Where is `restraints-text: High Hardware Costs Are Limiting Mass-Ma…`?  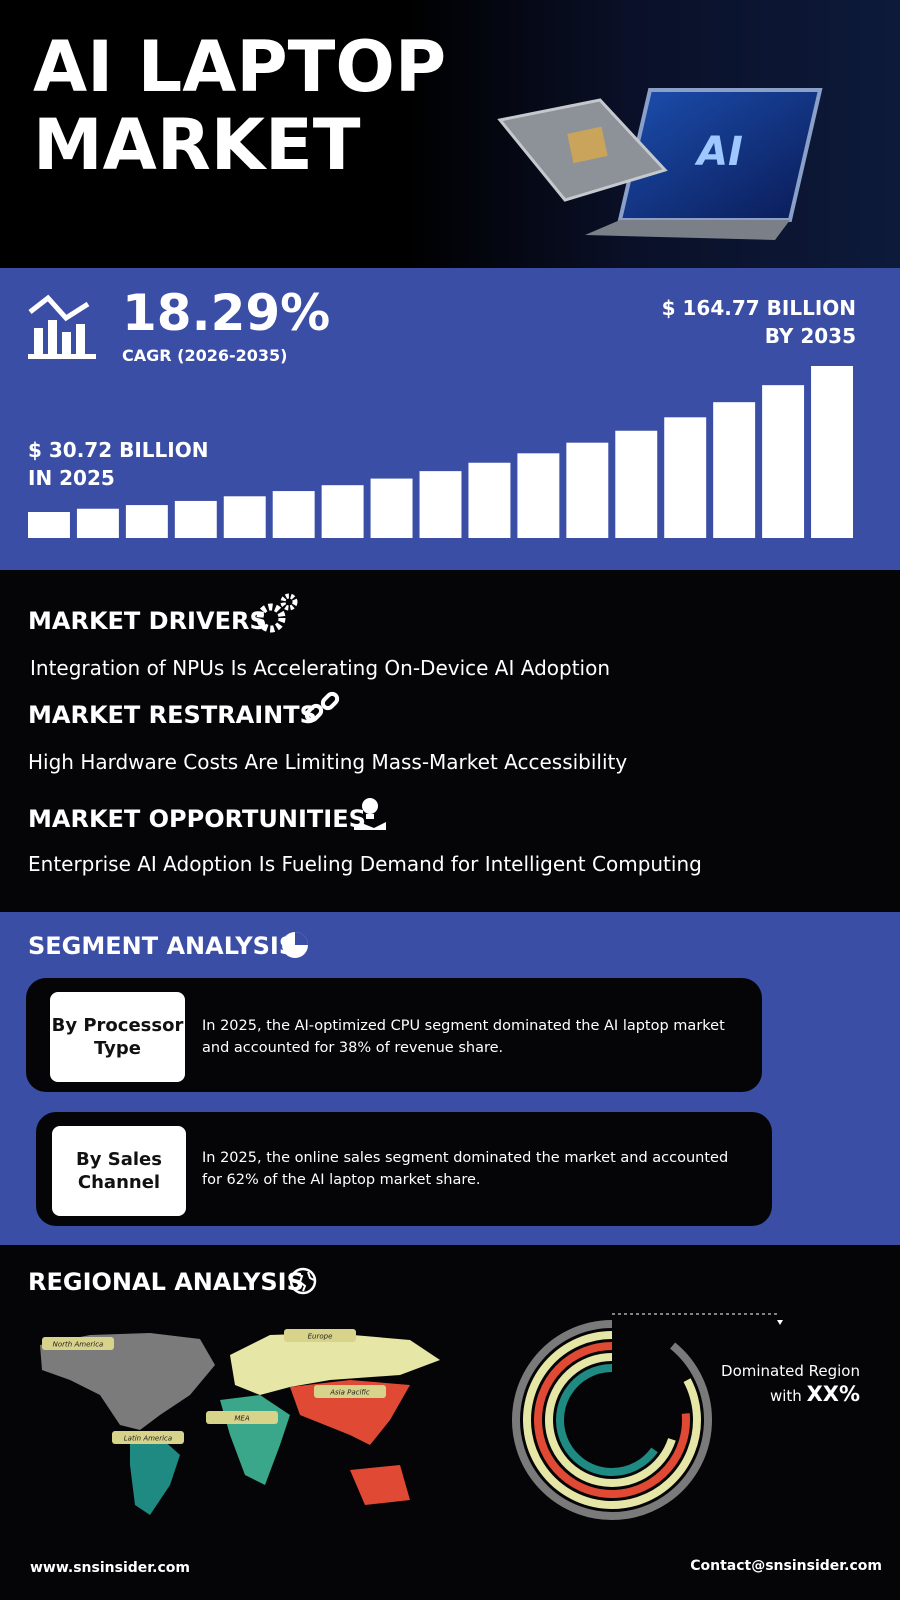
restraints-text: High Hardware Costs Are Limiting Mass-Ma… is located at coordinates (328, 762).